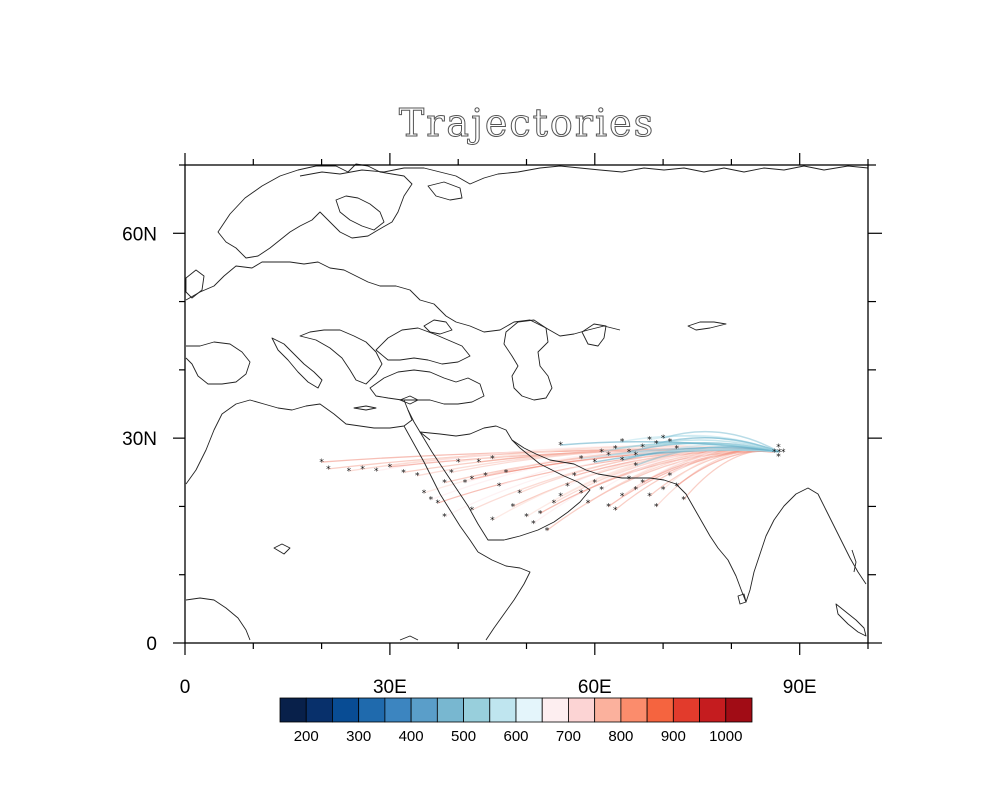 The width and height of the screenshot is (1000, 800). What do you see at coordinates (528, 360) in the screenshot?
I see `coastline-caspian` at bounding box center [528, 360].